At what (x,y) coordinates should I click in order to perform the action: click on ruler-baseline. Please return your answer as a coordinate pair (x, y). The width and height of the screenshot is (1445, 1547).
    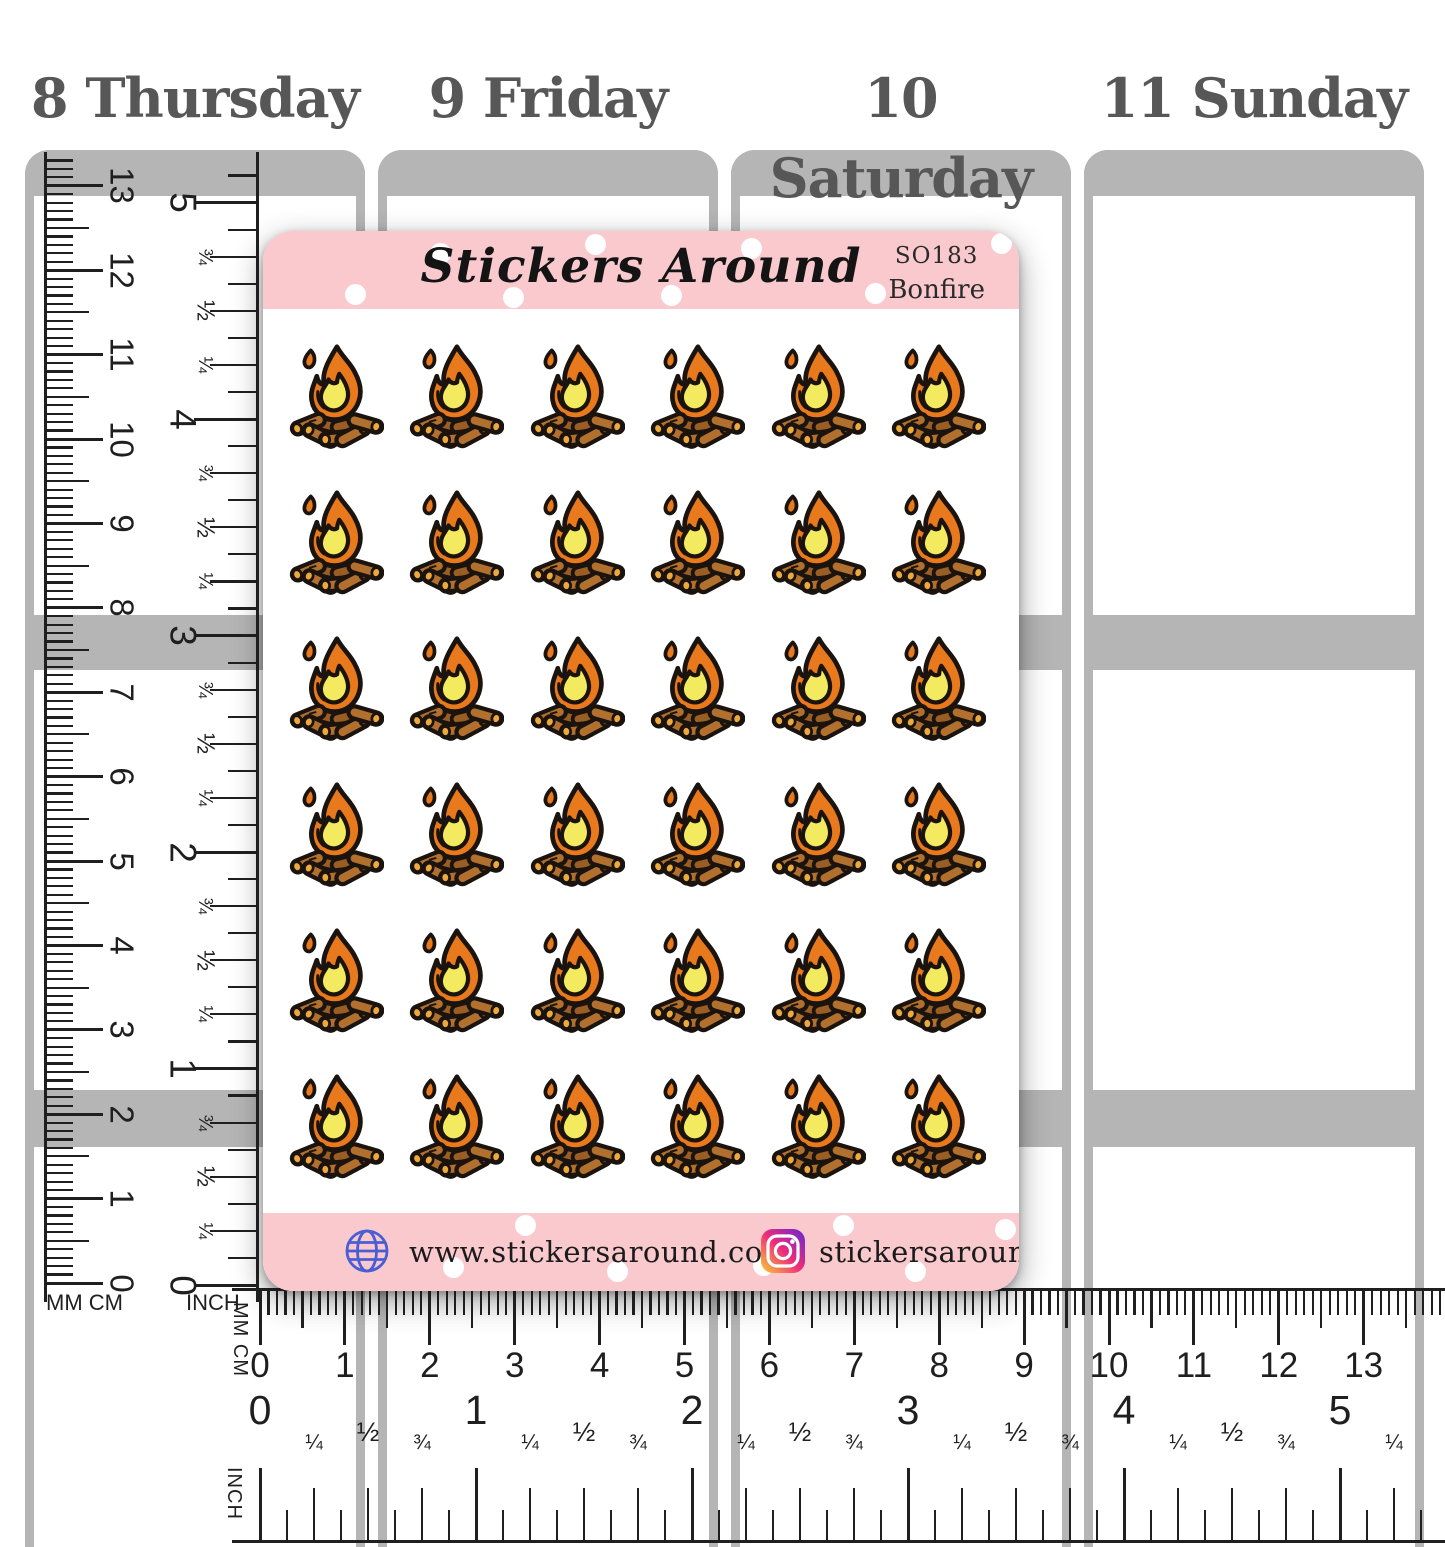
    Looking at the image, I should click on (257, 727).